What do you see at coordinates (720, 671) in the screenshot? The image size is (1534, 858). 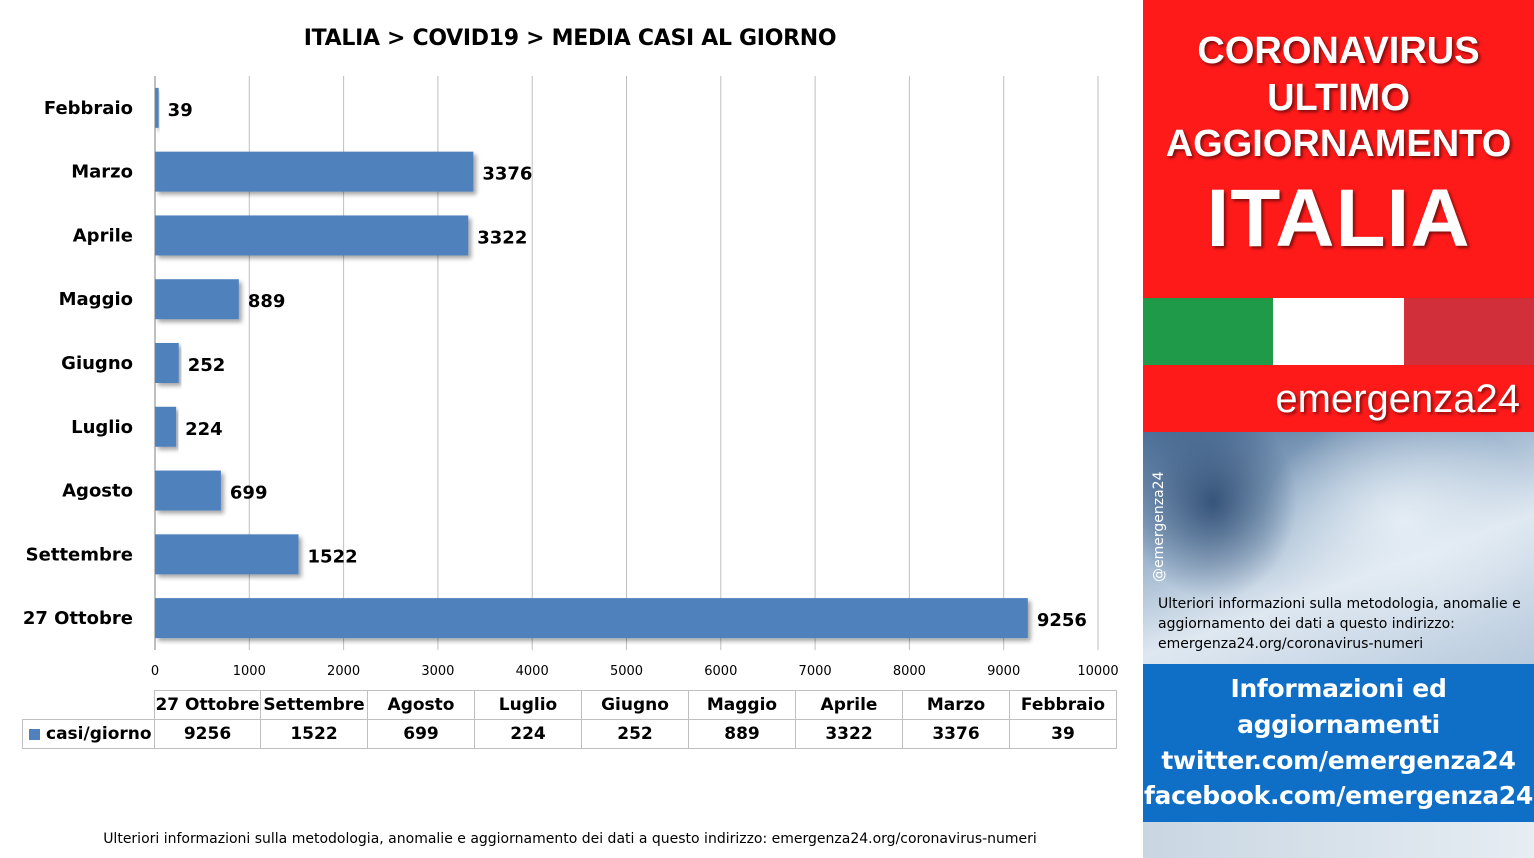 I see `x-tick-label: 6000` at bounding box center [720, 671].